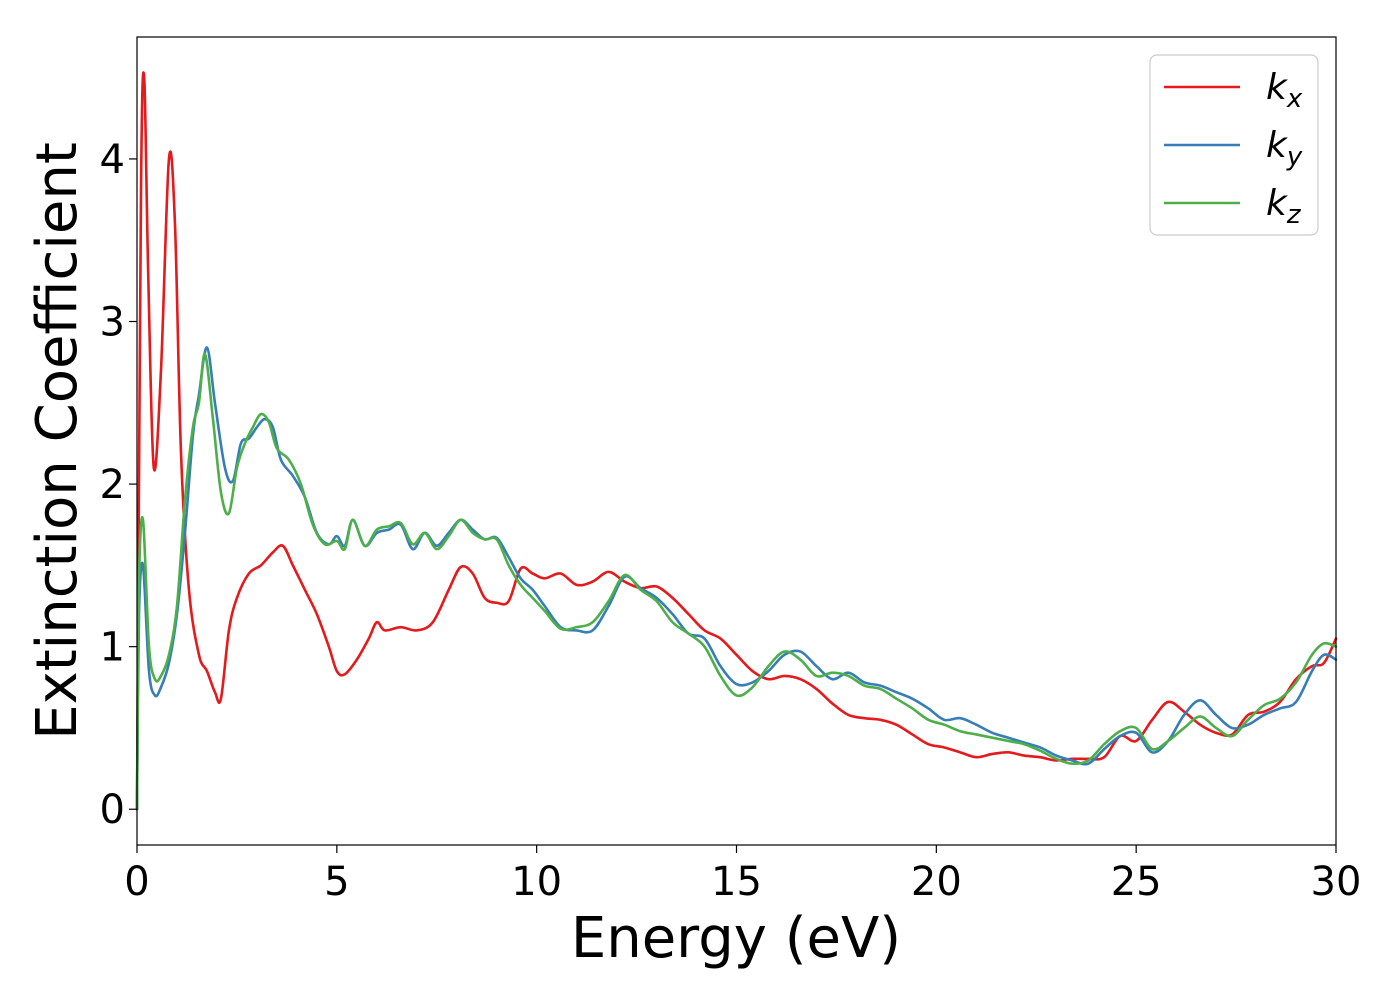  I want to click on x-tick-label: 0, so click(136, 882).